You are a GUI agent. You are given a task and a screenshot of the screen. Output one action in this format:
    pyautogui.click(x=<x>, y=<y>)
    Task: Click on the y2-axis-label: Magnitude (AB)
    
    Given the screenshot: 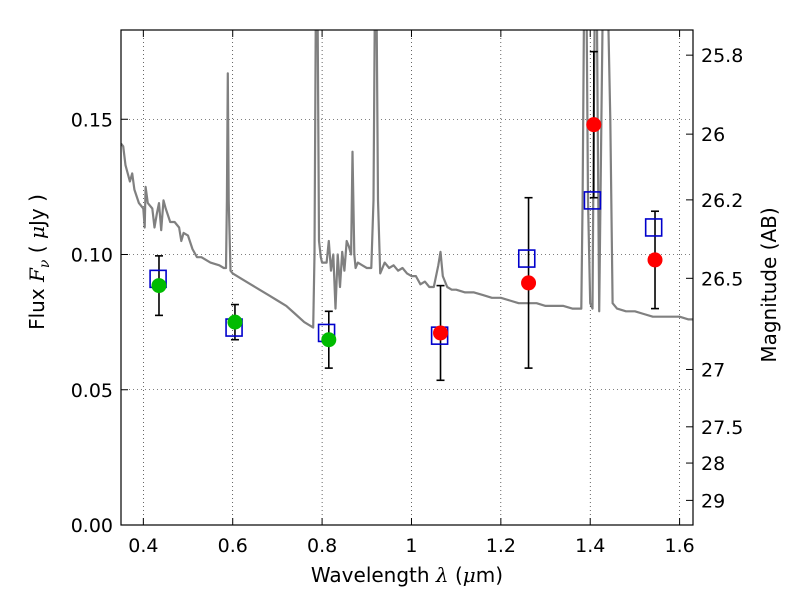 What is the action you would take?
    pyautogui.click(x=769, y=284)
    